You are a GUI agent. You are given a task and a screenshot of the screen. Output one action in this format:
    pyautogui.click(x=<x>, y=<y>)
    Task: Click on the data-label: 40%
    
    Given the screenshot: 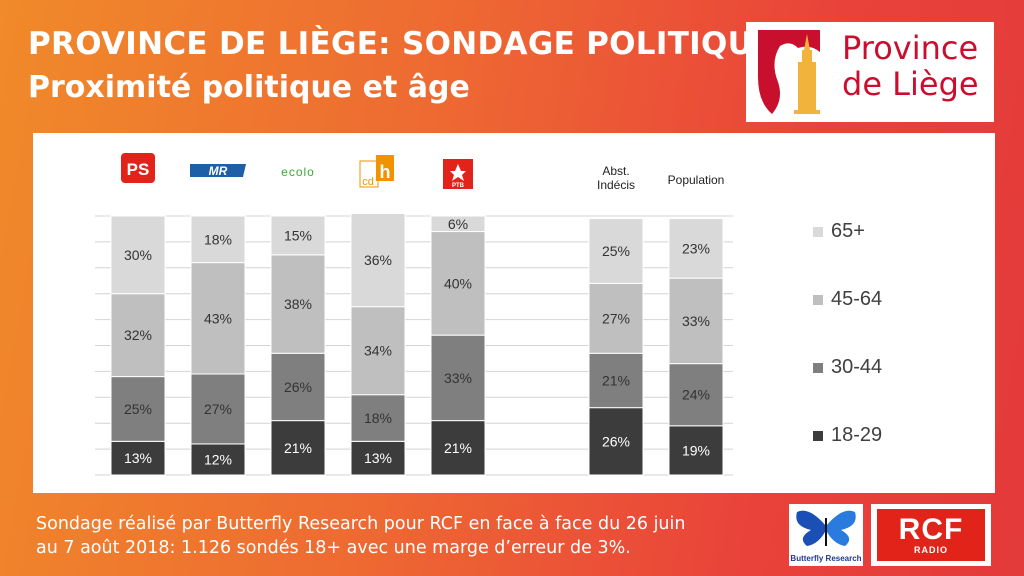 What is the action you would take?
    pyautogui.click(x=458, y=283)
    